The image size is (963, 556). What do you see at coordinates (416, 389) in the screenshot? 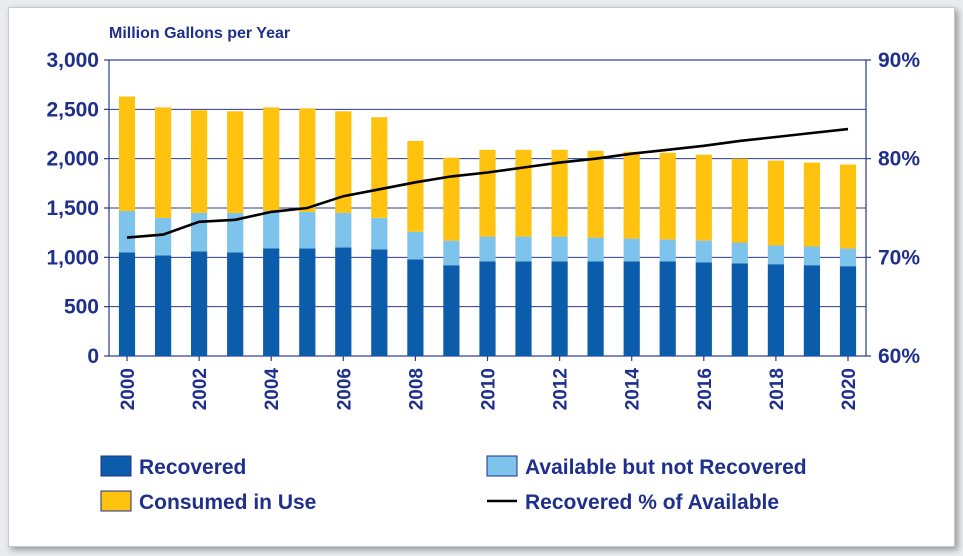
I see `x-tick-label: 2008` at bounding box center [416, 389].